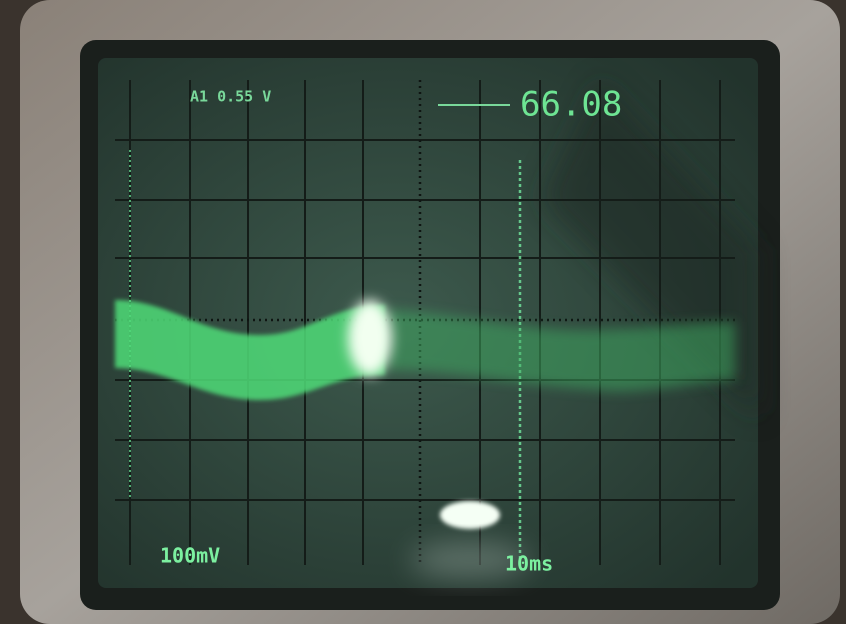 The image size is (846, 624). What do you see at coordinates (470, 515) in the screenshot?
I see `reflection` at bounding box center [470, 515].